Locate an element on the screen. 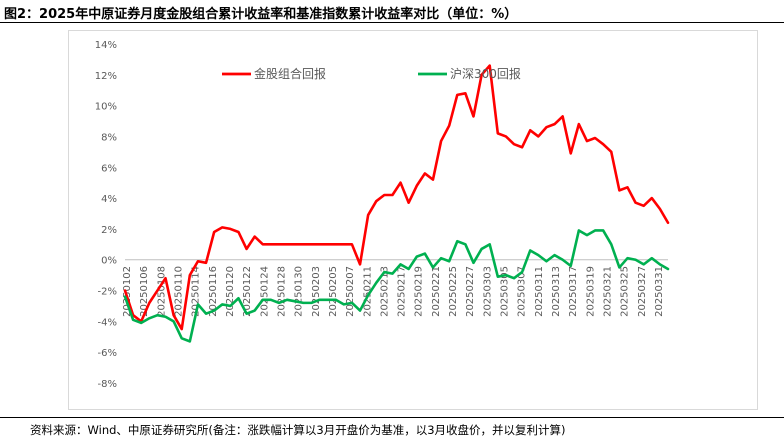 Image resolution: width=784 pixels, height=440 pixels. y-tick-label: -4% is located at coordinates (107, 322).